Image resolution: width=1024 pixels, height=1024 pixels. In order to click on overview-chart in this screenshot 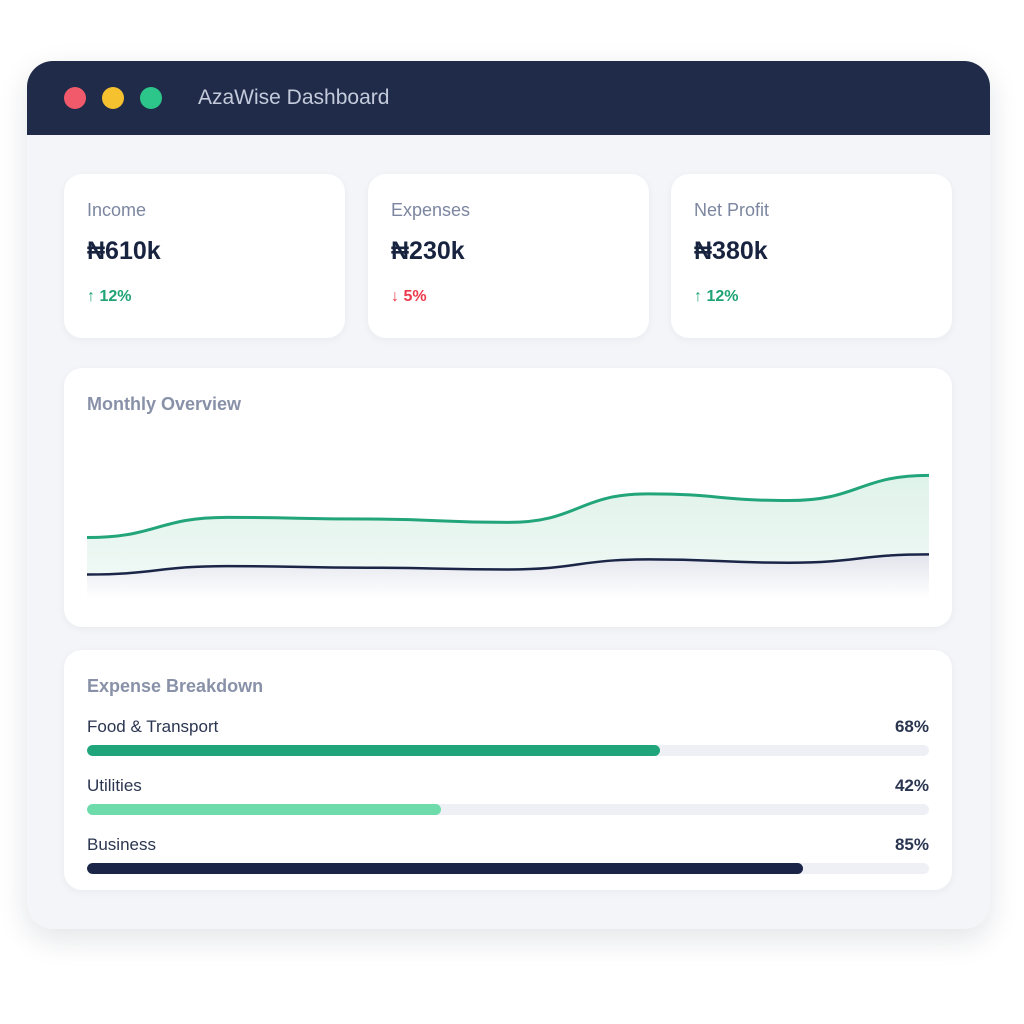, I will do `click(508, 535)`.